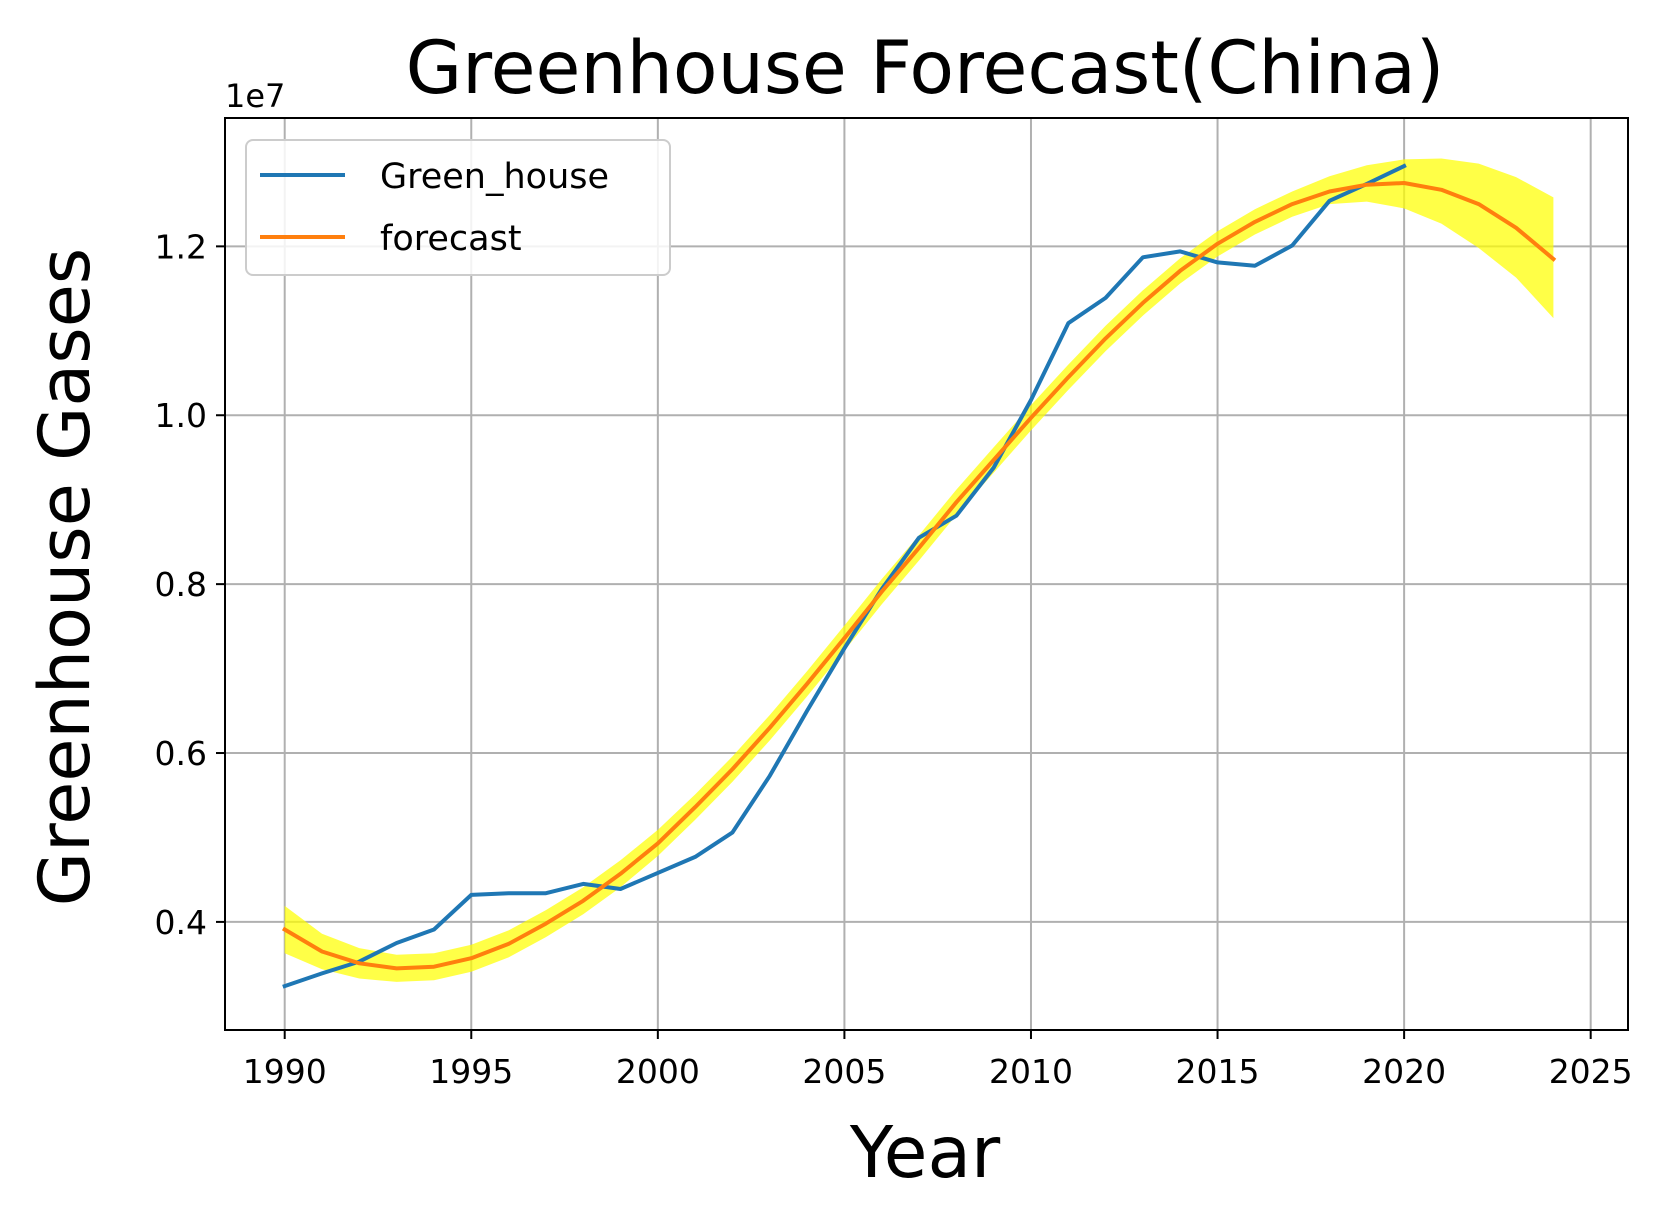  I want to click on chart-title: Greenhouse Forecast(China), so click(925, 68).